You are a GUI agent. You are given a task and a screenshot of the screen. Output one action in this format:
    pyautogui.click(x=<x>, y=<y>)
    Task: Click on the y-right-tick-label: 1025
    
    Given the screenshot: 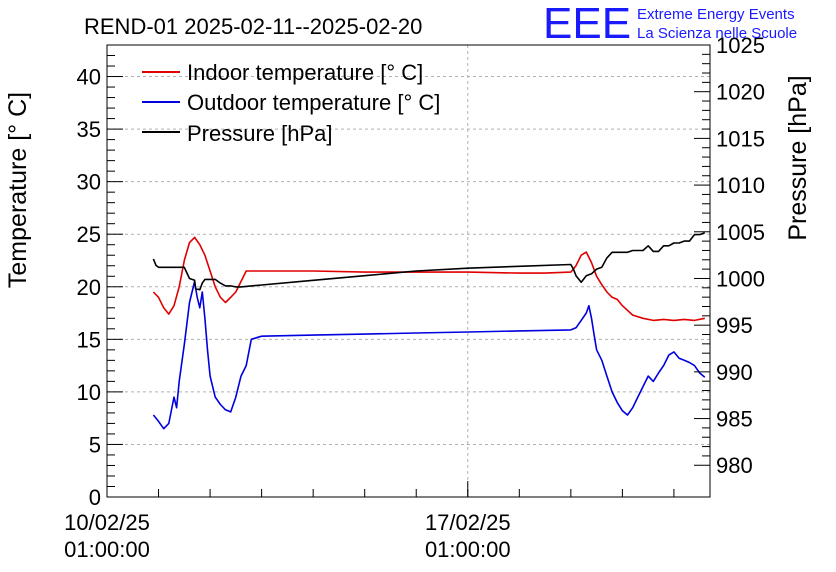 What is the action you would take?
    pyautogui.click(x=740, y=45)
    